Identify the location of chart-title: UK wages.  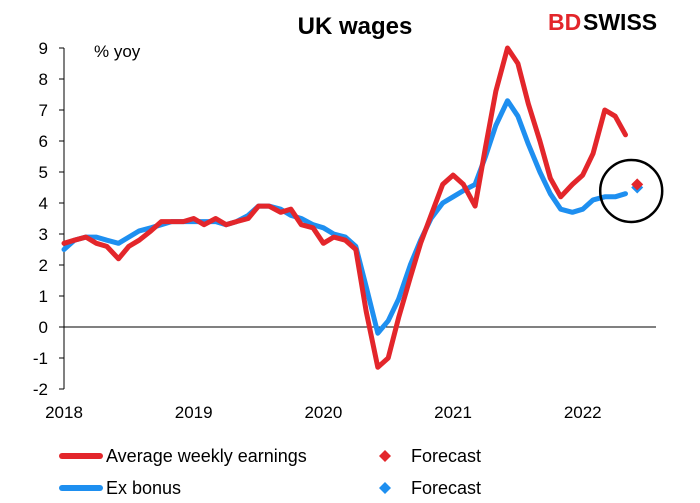
(355, 26).